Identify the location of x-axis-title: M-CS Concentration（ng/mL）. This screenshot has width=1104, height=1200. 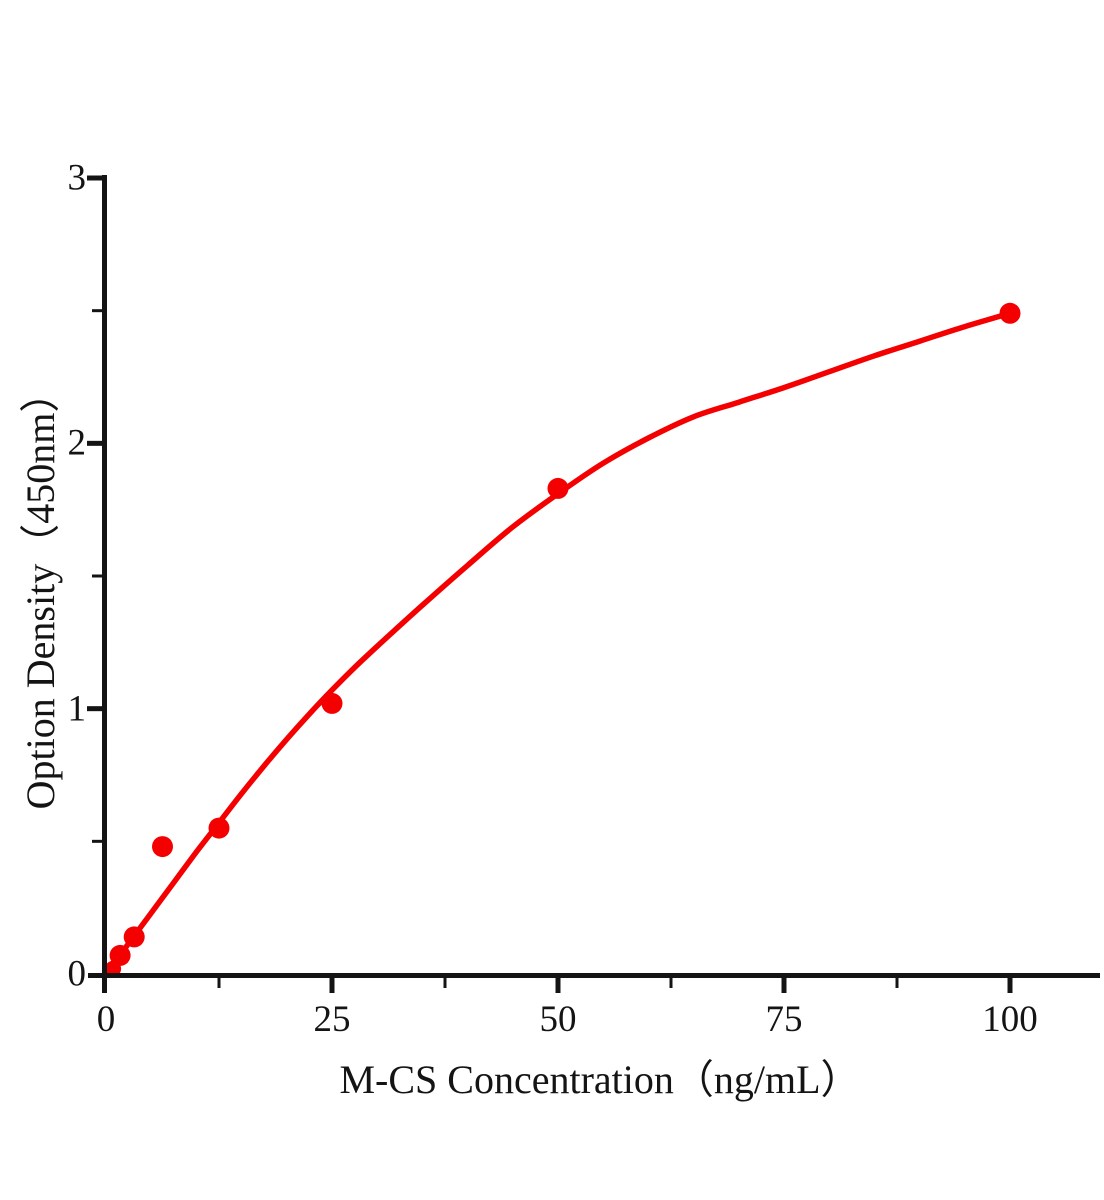
(600, 1079).